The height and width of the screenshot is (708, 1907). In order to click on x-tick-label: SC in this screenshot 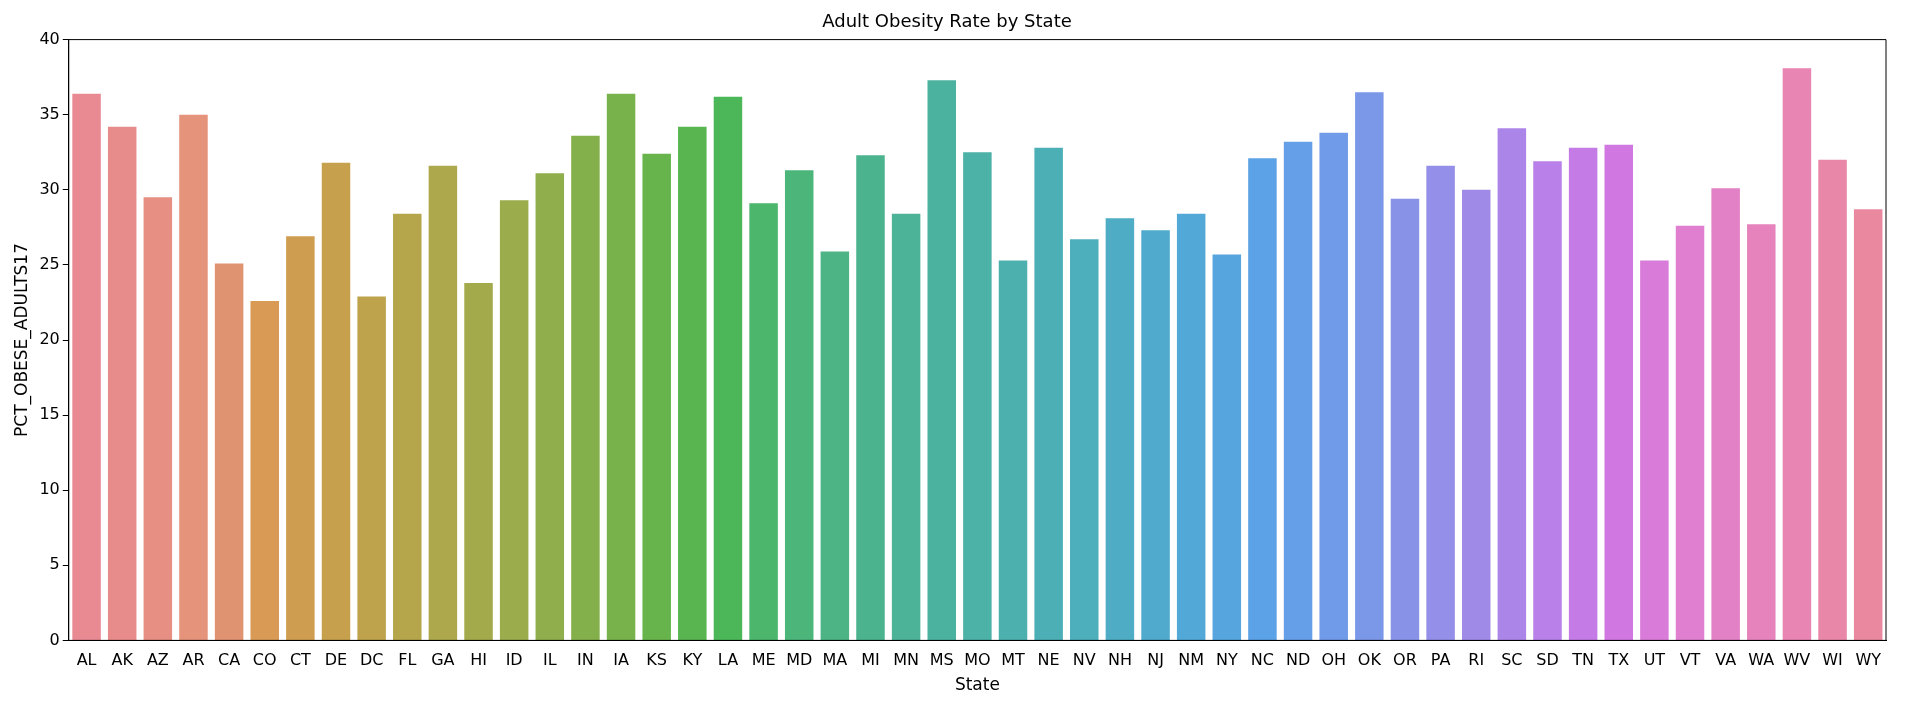, I will do `click(1512, 660)`.